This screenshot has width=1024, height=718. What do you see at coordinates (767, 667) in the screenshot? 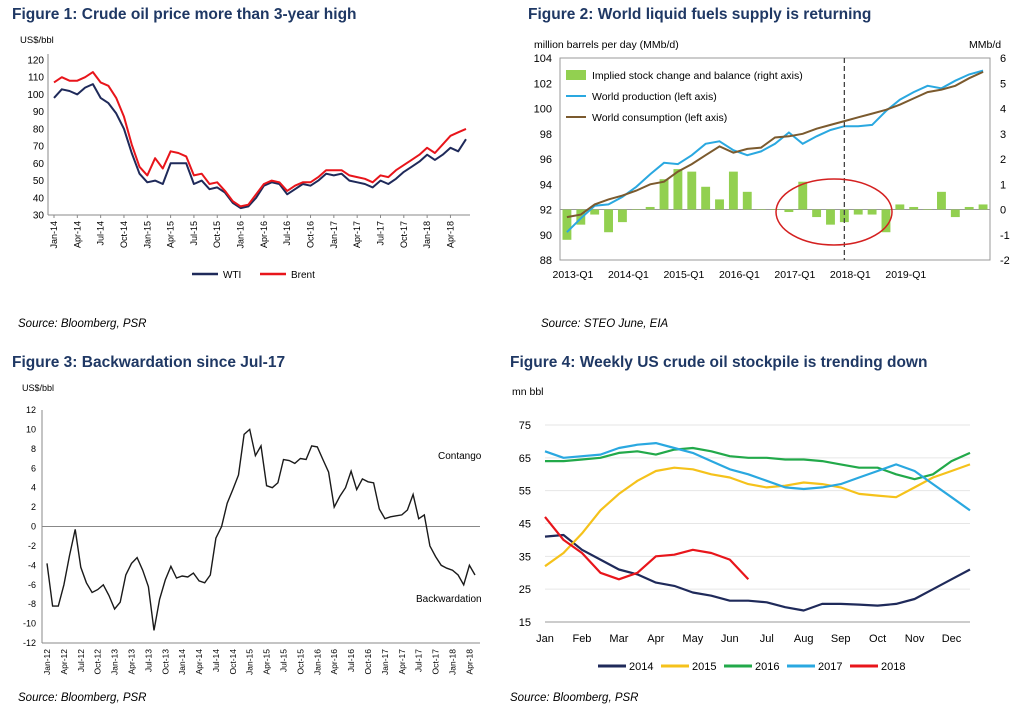
I see `legend-label-2016: 2016` at bounding box center [767, 667].